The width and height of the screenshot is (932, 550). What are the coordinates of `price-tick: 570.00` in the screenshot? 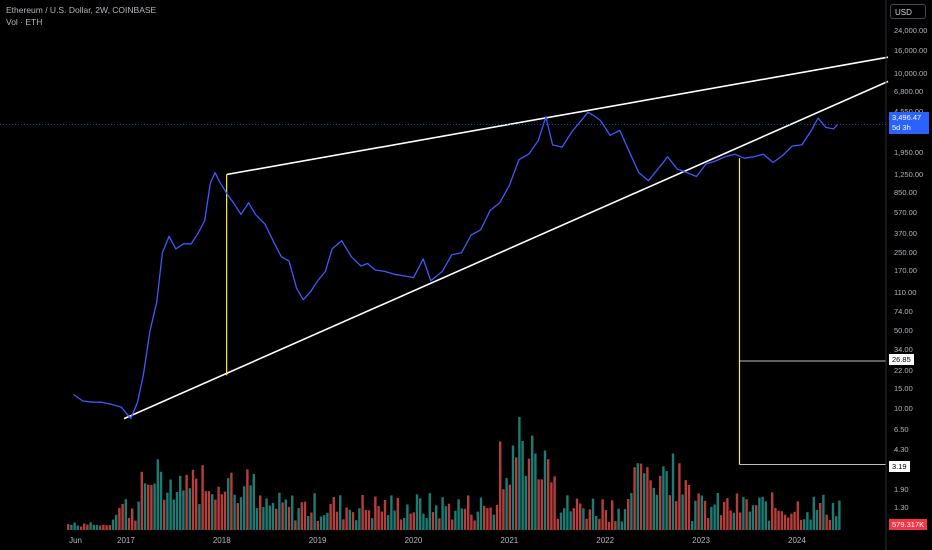 It's located at (905, 212).